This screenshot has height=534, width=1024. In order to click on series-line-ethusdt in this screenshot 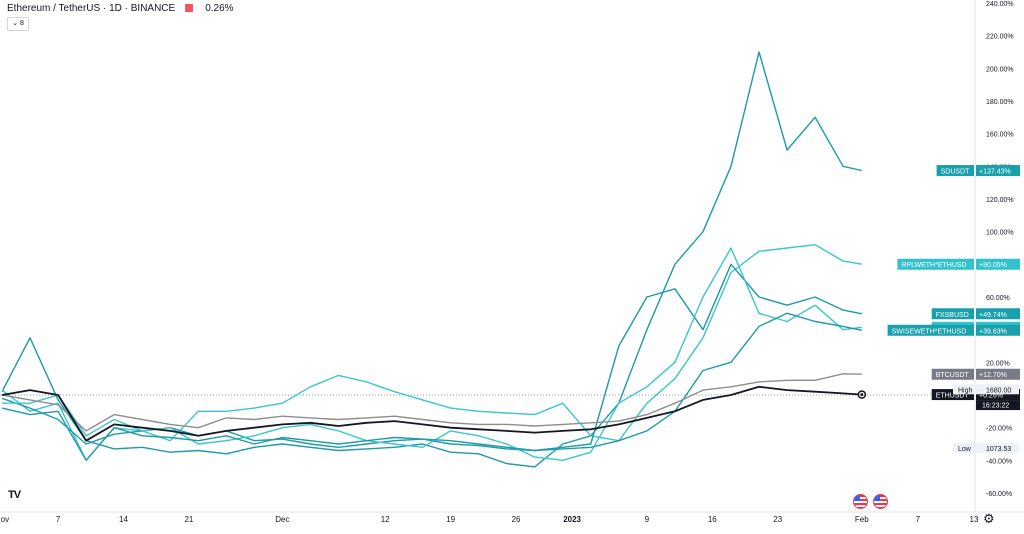, I will do `click(431, 413)`.